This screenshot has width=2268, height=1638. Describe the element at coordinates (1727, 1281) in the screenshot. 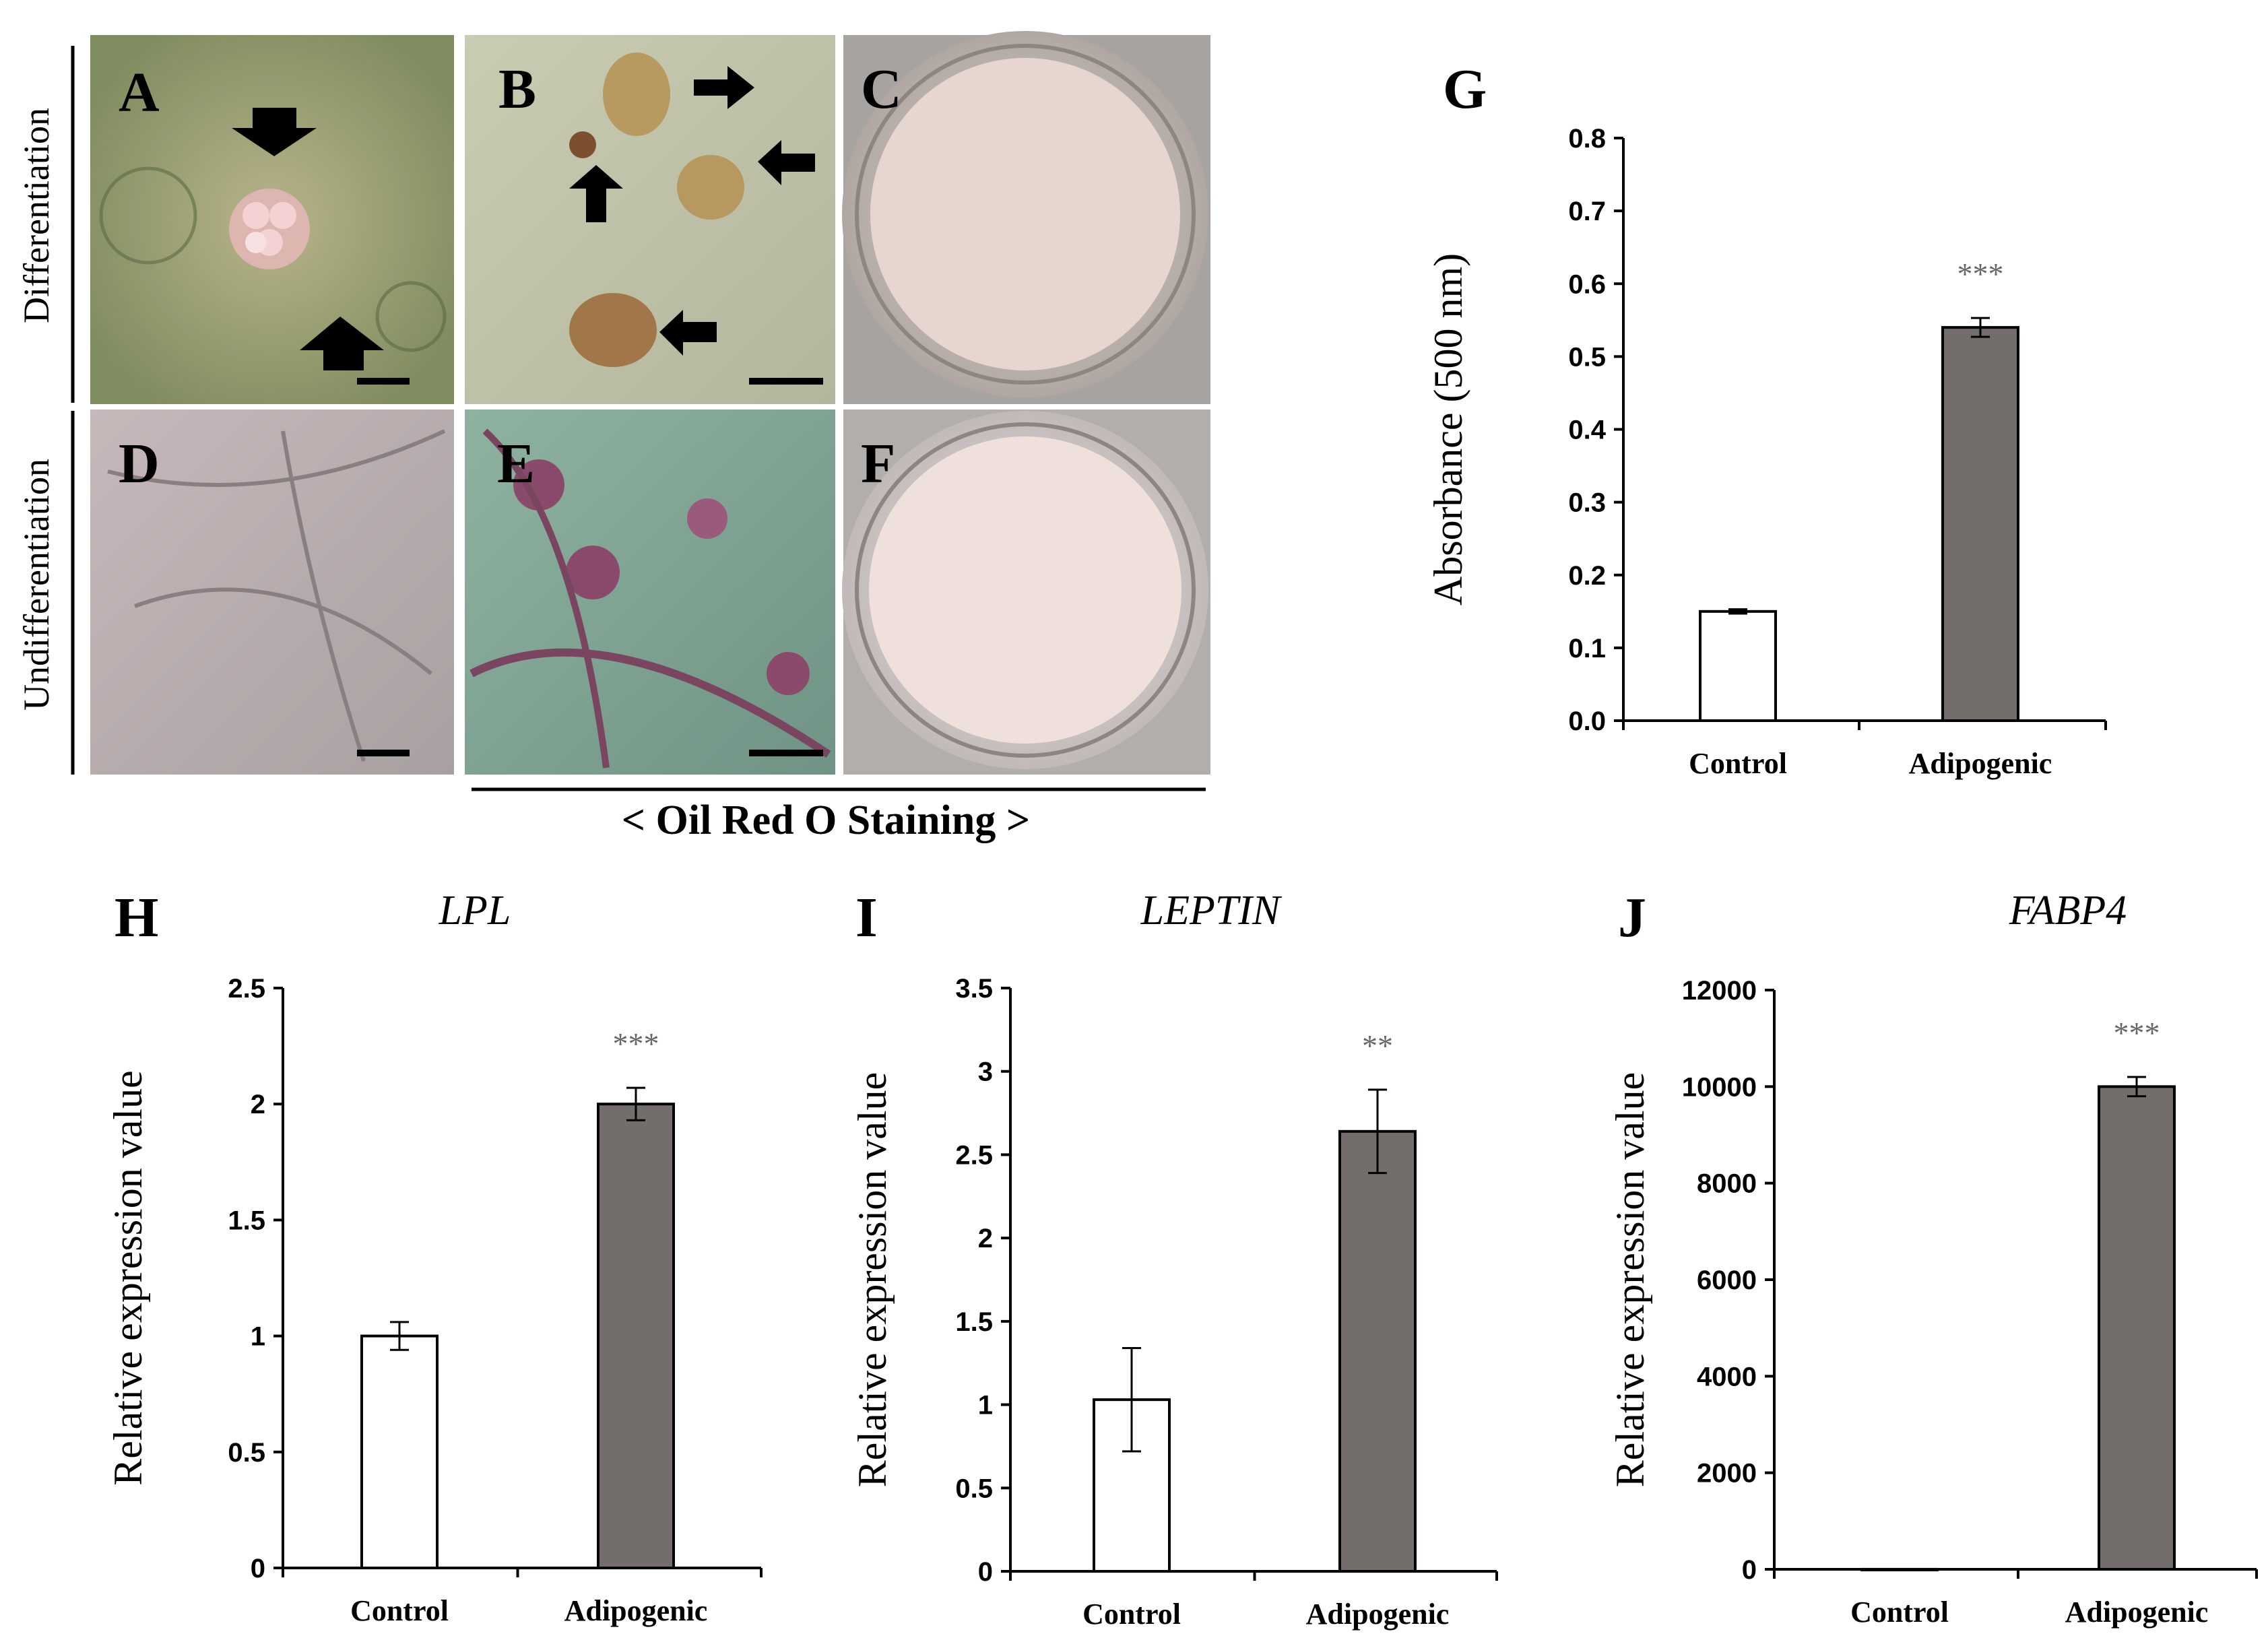

I see `y-tick-label: 6000` at that location.